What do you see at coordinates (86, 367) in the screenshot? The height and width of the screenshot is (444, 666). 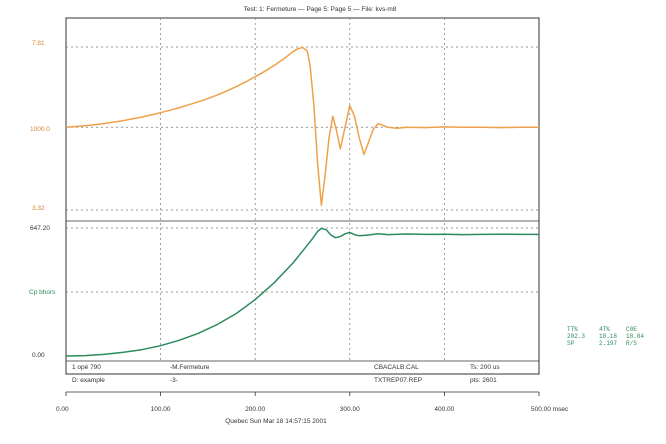 I see `info-operator: 1 opé 790` at bounding box center [86, 367].